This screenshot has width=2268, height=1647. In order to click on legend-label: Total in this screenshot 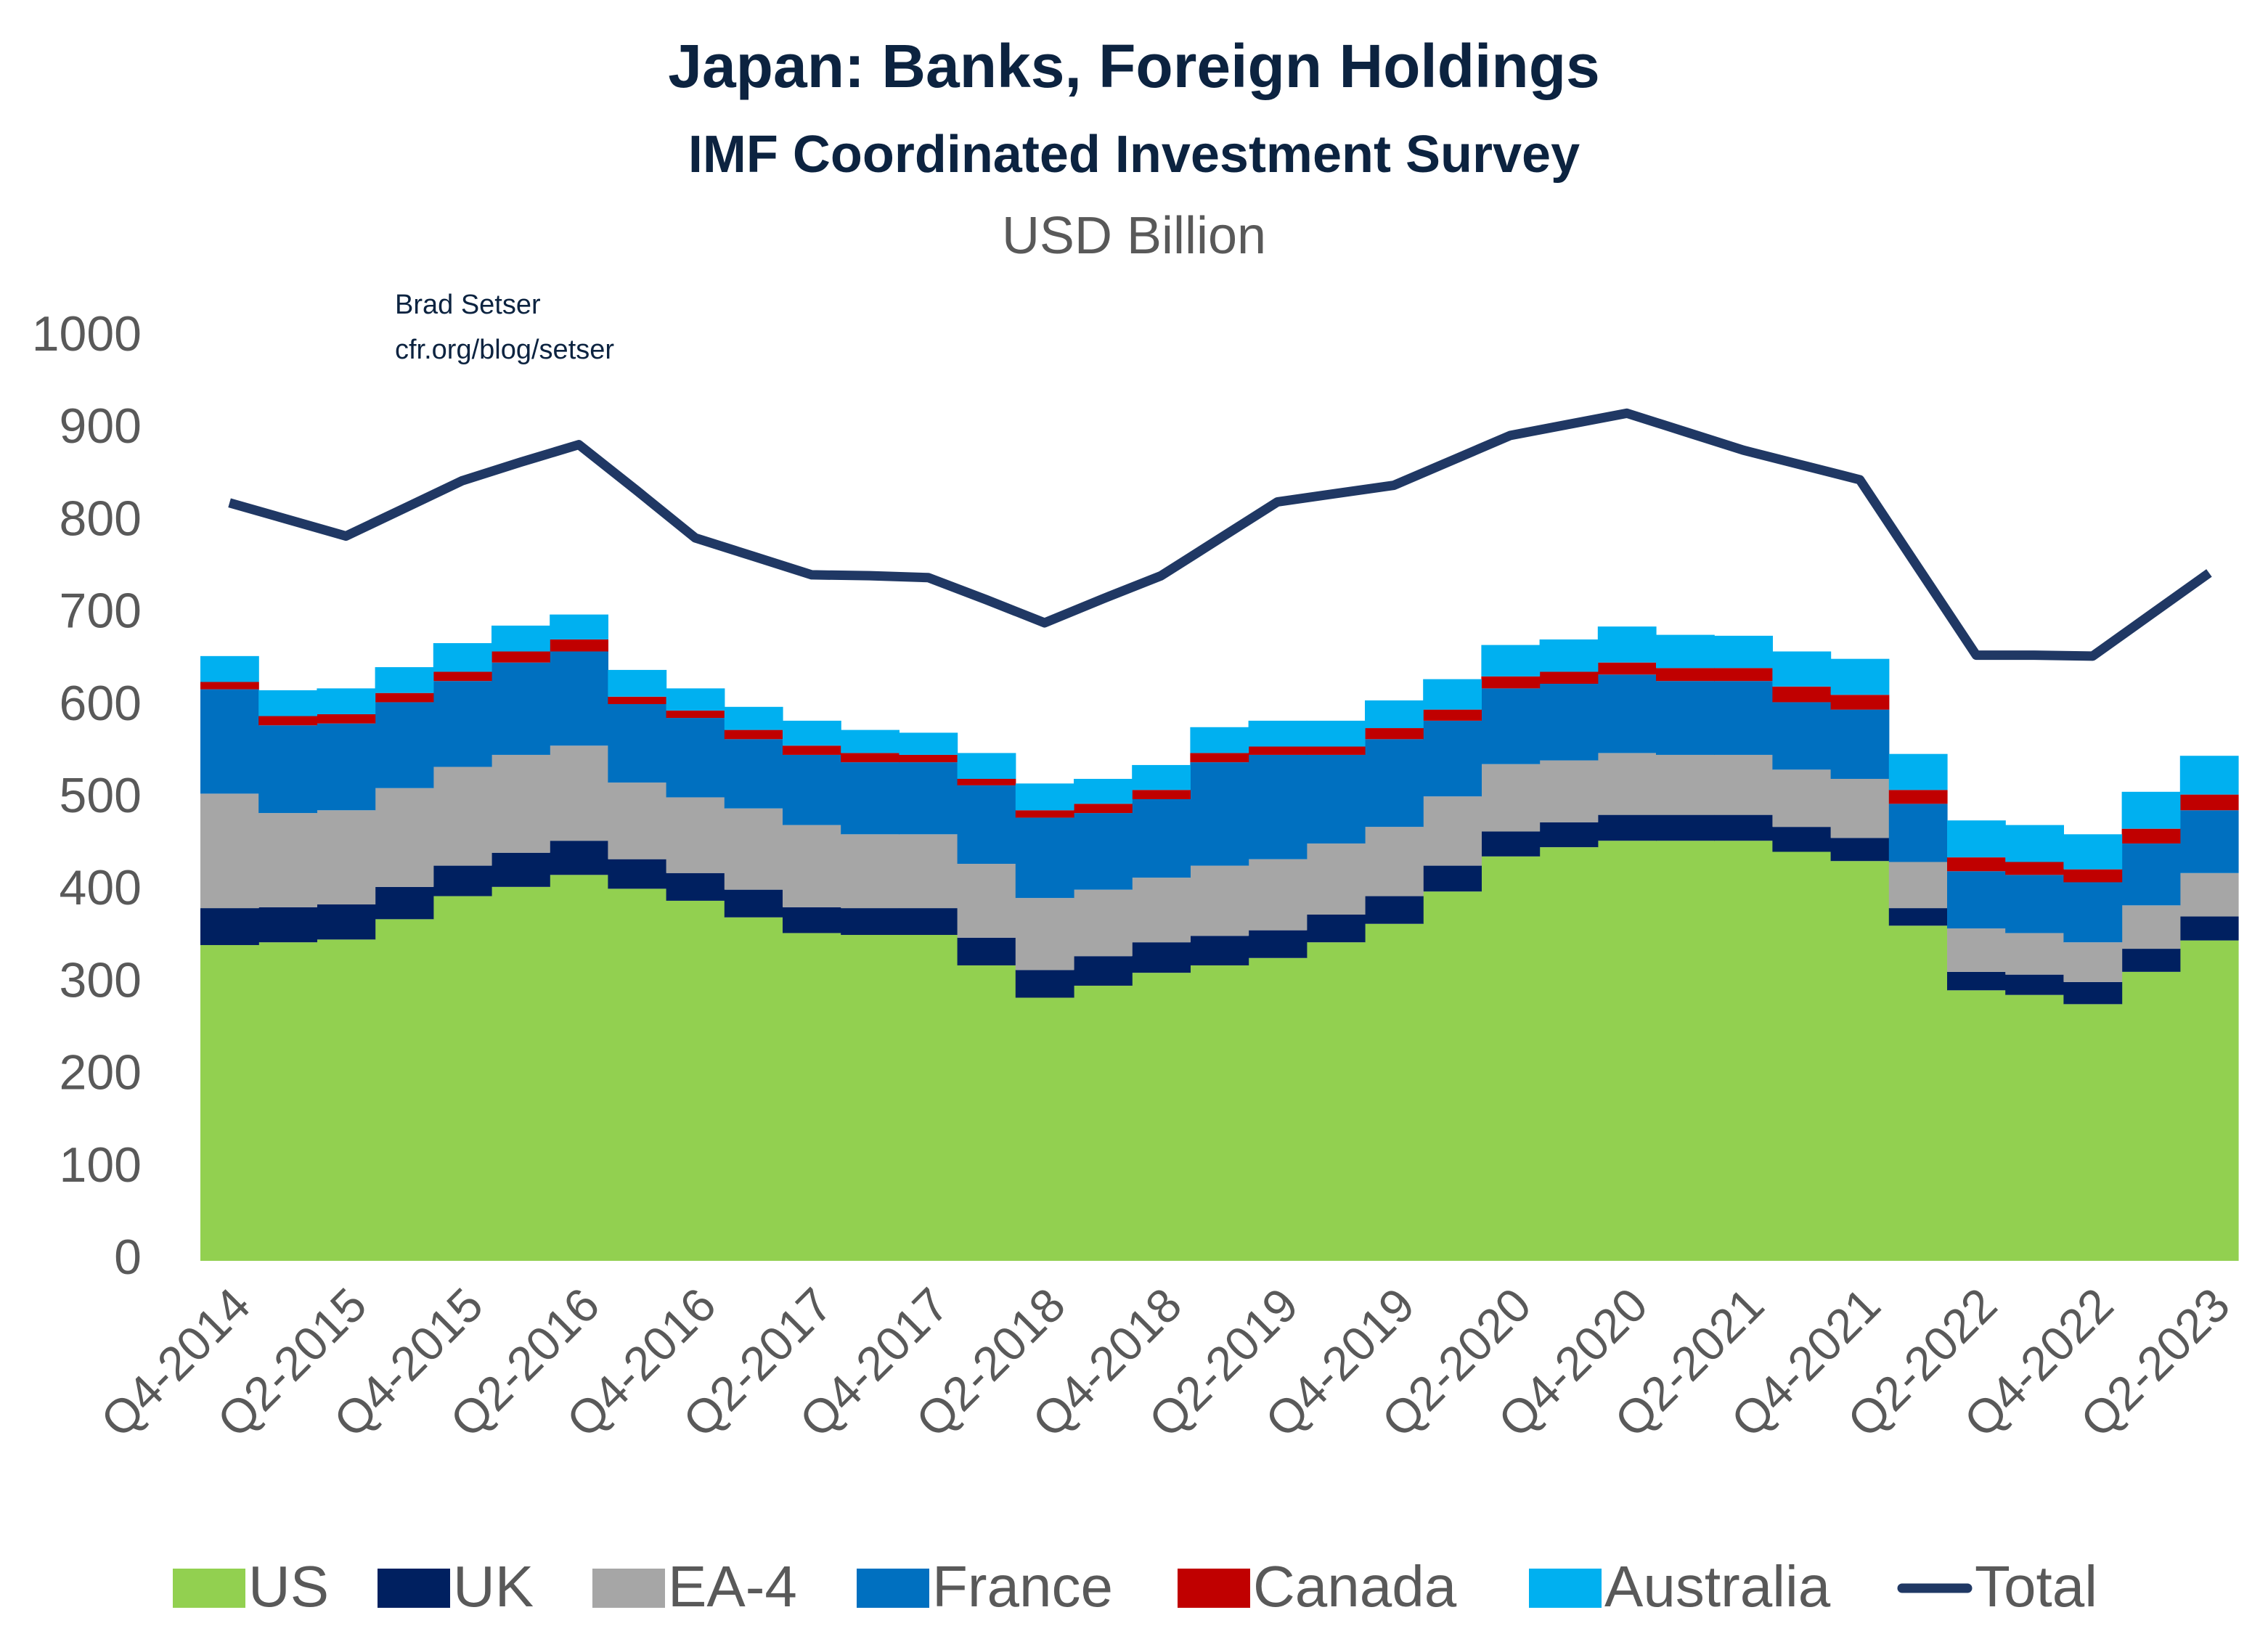, I will do `click(2036, 1586)`.